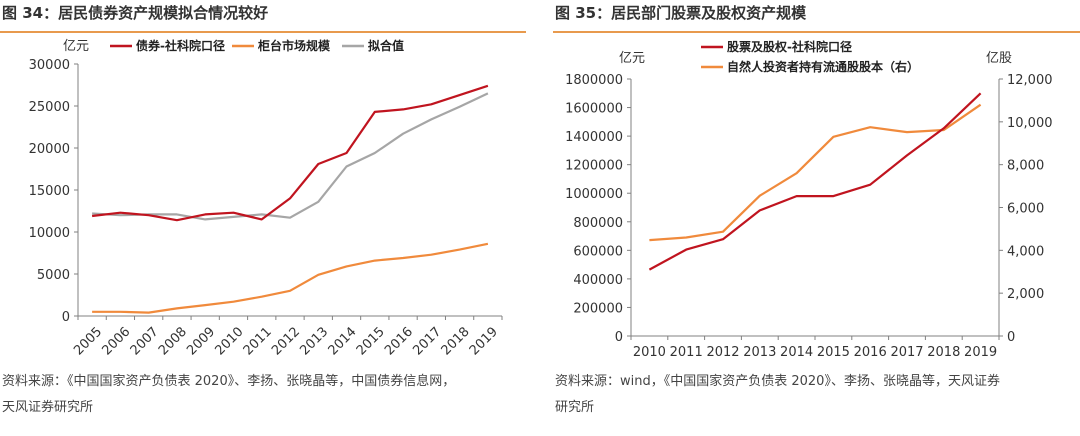  I want to click on left-source-line-2: 天风证券研究所, so click(48, 407).